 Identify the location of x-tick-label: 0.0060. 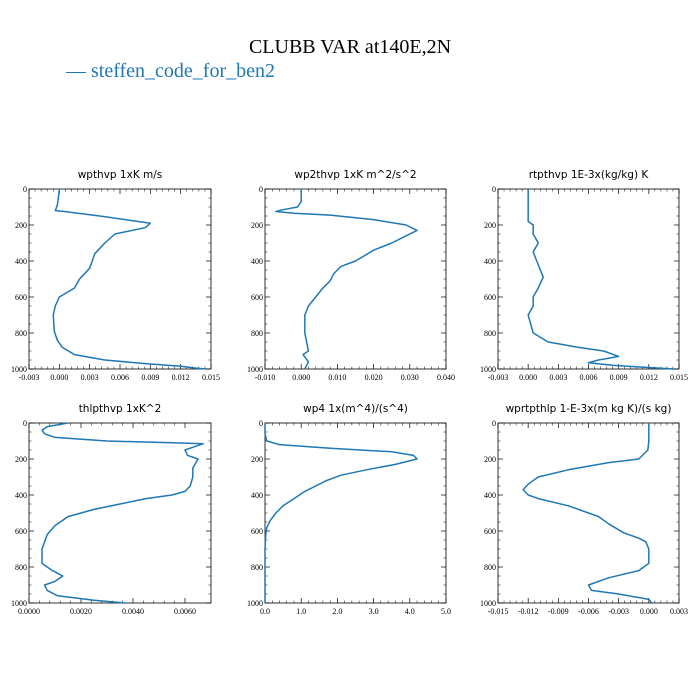
(185, 611).